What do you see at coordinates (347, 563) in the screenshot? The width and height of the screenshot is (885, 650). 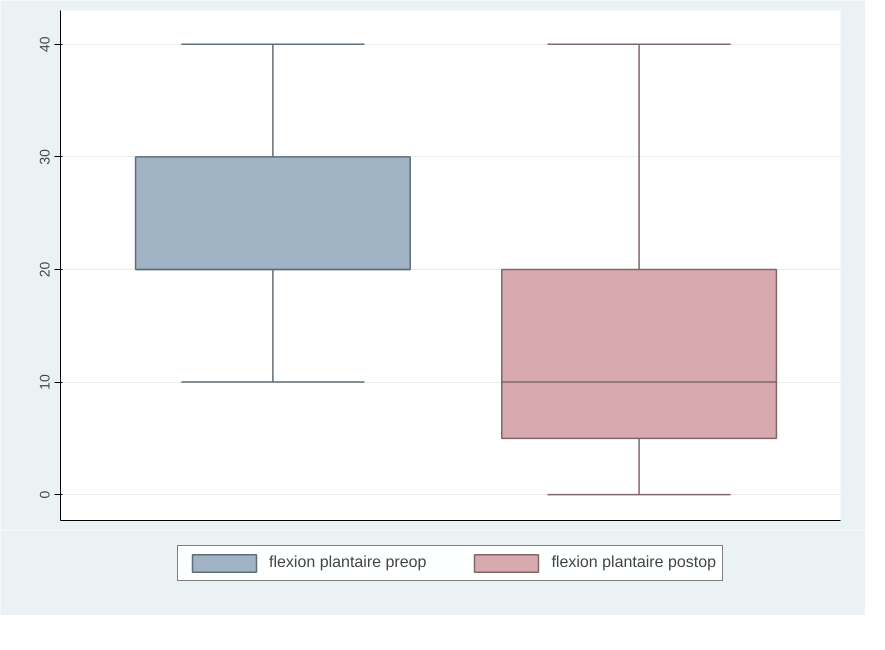 I see `legend-label: flexion plantaire preop` at bounding box center [347, 563].